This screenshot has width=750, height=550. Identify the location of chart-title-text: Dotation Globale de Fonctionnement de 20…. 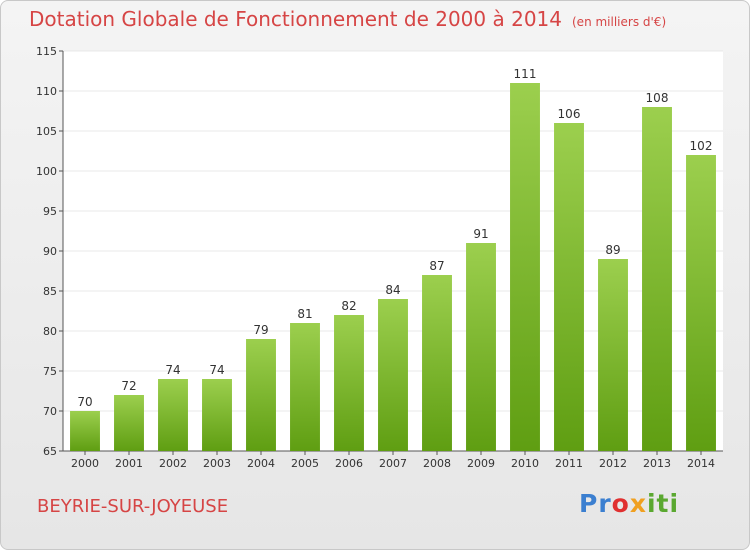
(295, 19).